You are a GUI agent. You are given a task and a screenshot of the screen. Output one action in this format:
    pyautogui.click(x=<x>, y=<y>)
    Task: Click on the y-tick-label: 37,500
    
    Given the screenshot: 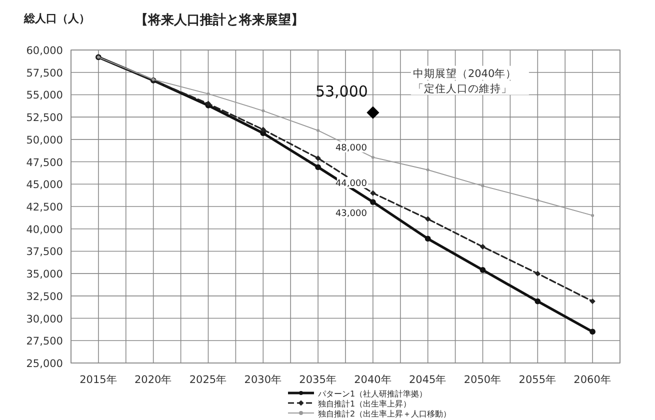 What is the action you would take?
    pyautogui.click(x=44, y=252)
    